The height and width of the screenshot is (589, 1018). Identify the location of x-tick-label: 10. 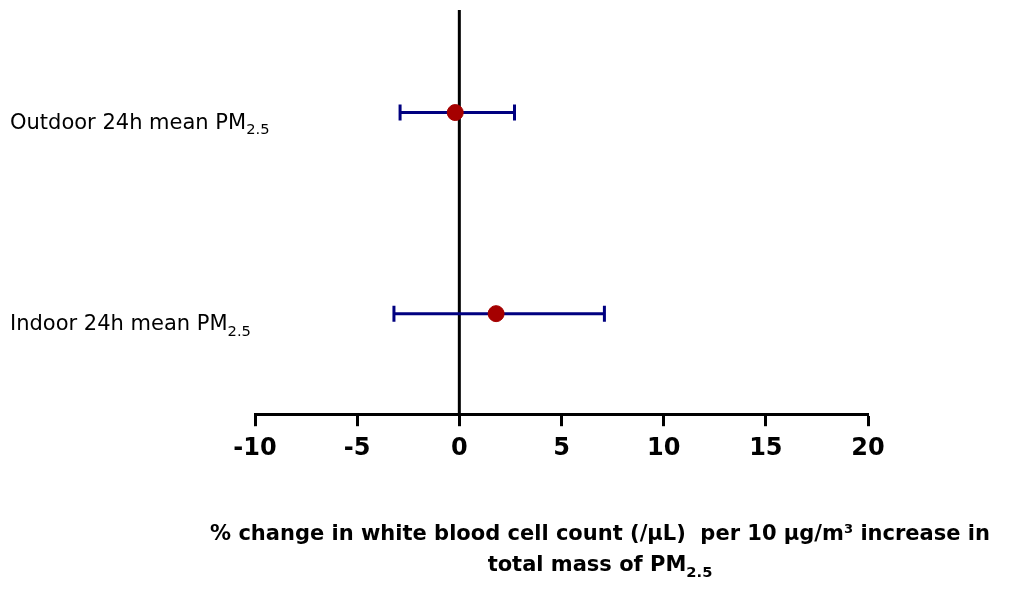
(663, 446).